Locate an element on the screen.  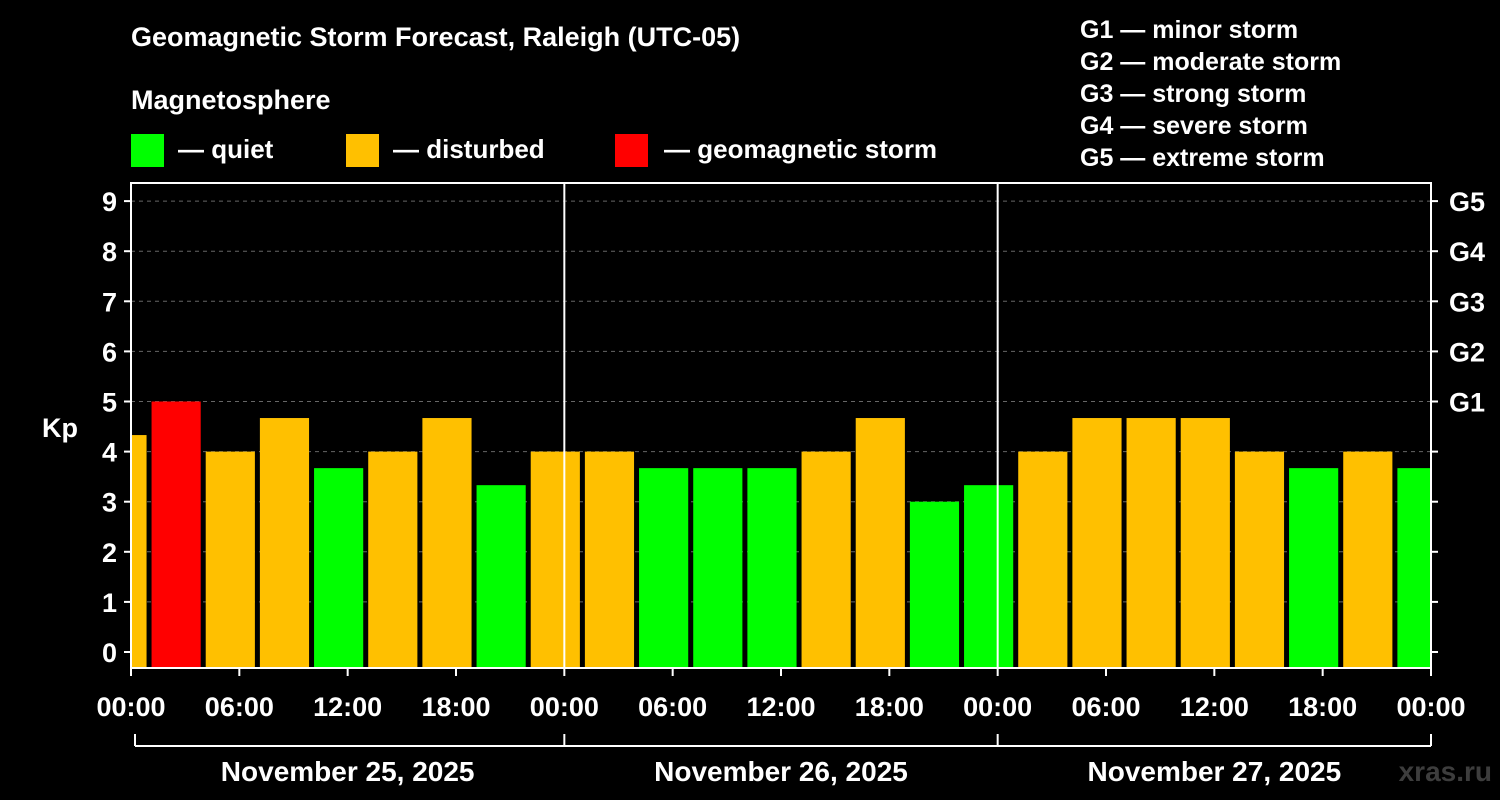
y-tick-label: 8 is located at coordinates (109, 252).